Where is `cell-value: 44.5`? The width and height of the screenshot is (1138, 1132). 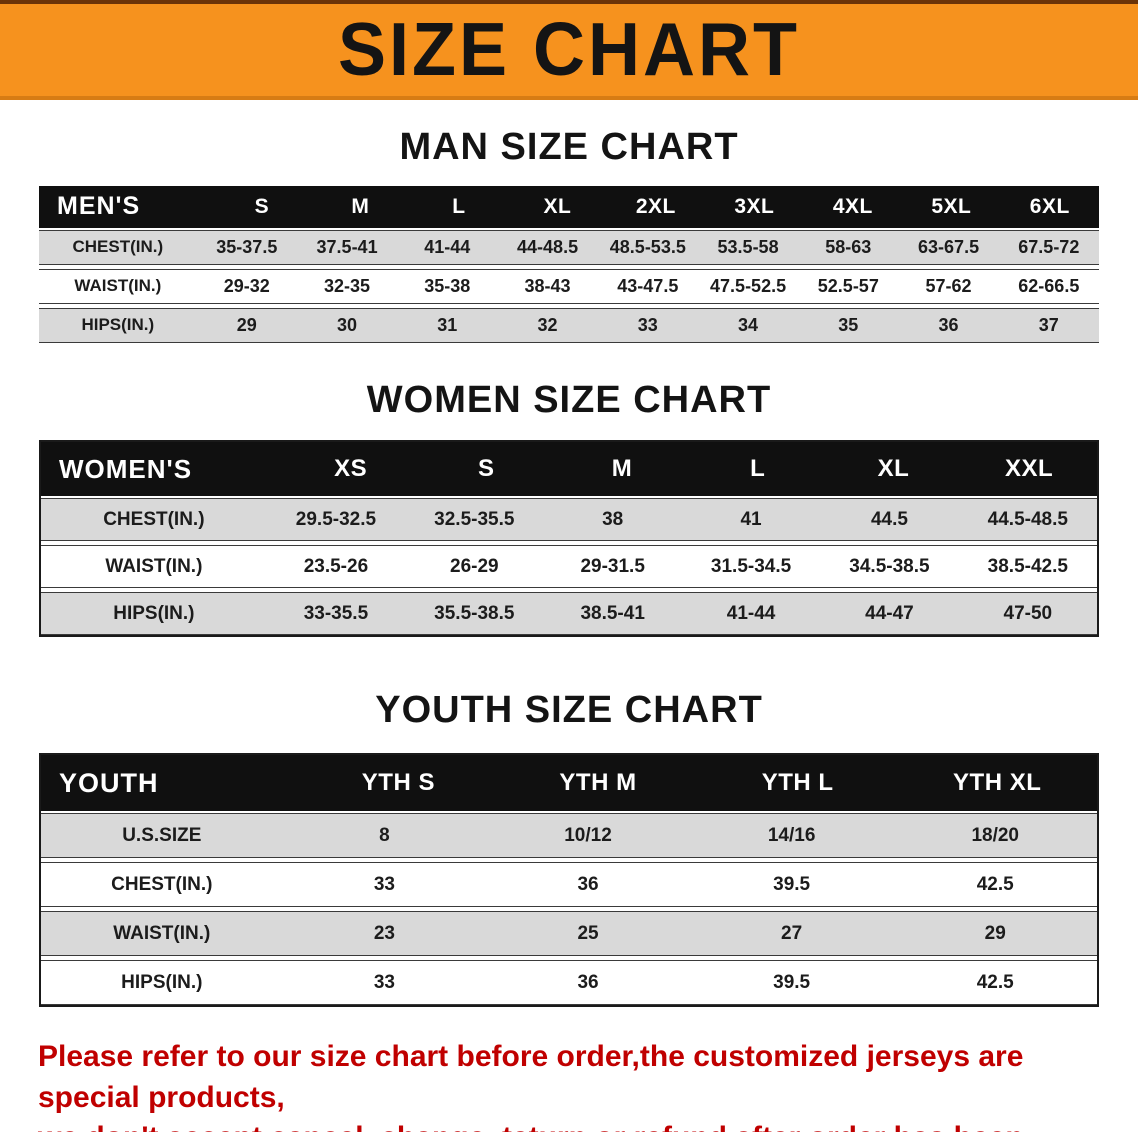 cell-value: 44.5 is located at coordinates (889, 519).